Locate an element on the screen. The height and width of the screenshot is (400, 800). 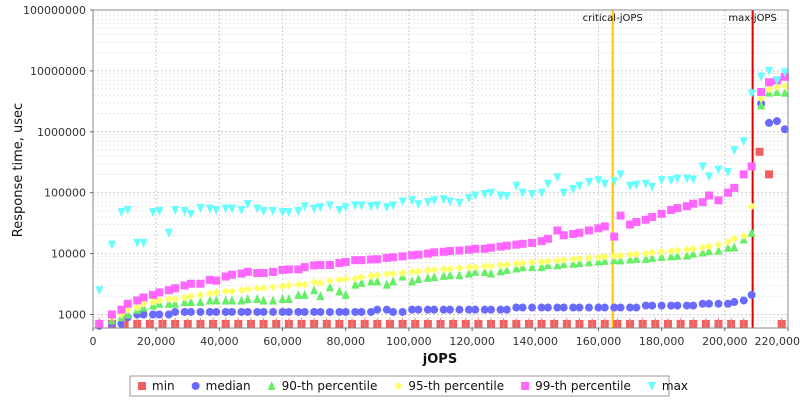
x-tick-label: 40,000 is located at coordinates (219, 341).